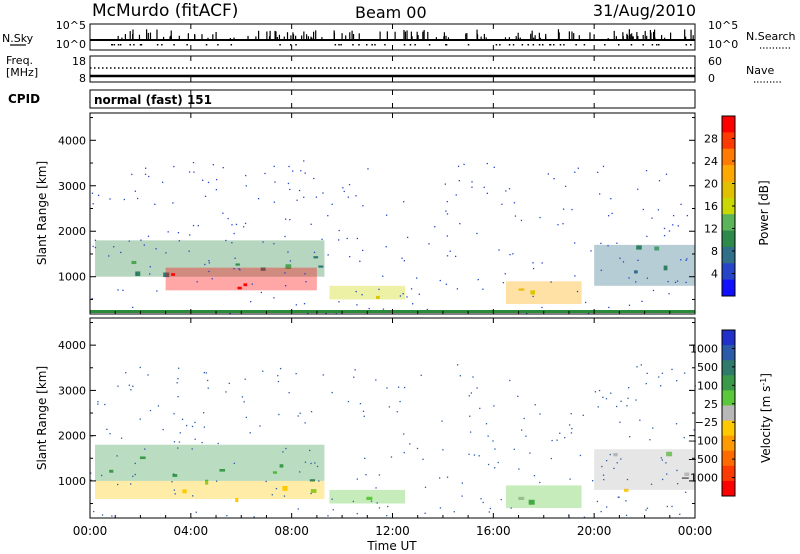 The height and width of the screenshot is (554, 800). I want to click on colorbar-tick-label: 1000, so click(704, 348).